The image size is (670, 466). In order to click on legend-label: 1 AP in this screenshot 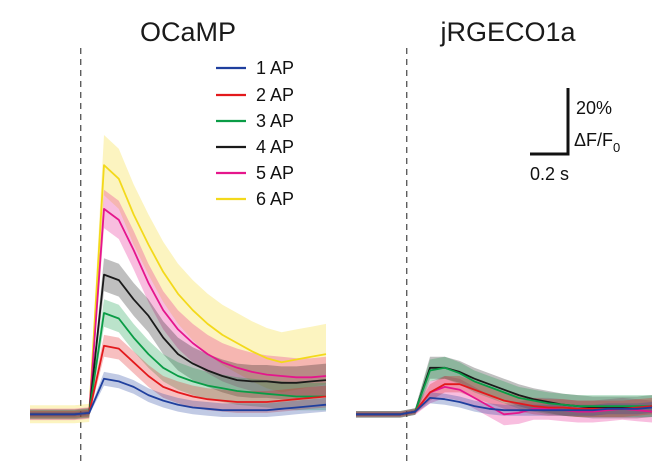, I will do `click(275, 68)`.